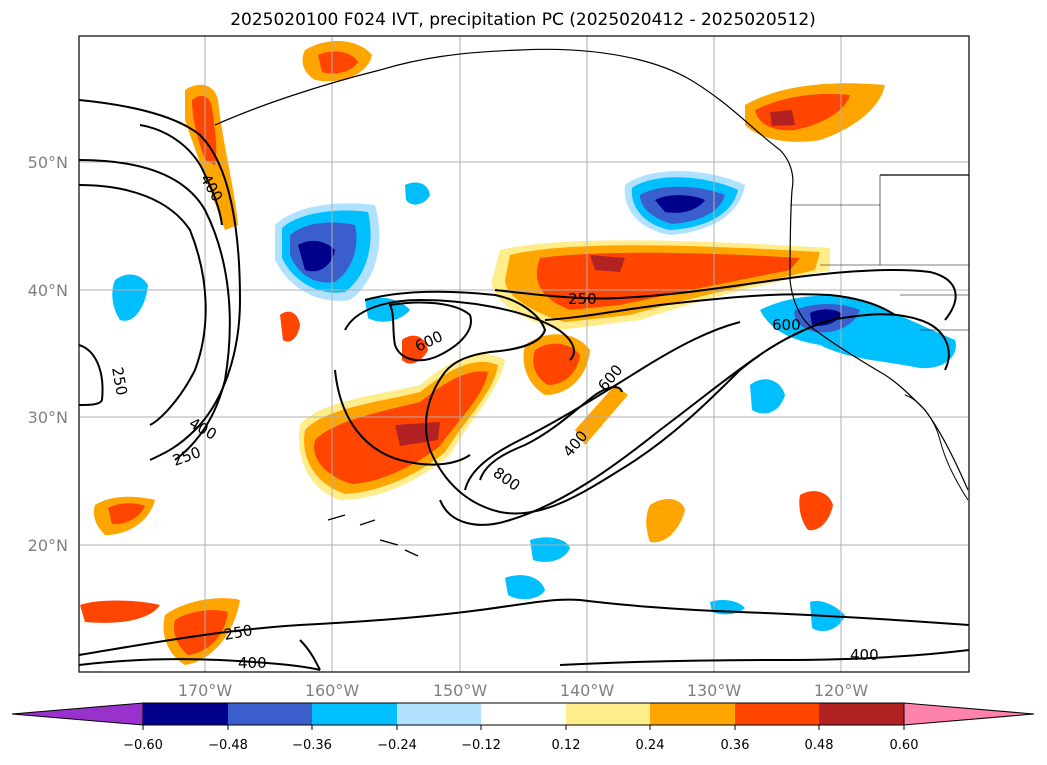 This screenshot has width=1047, height=765. Describe the element at coordinates (120, 611) in the screenshot. I see `anomaly-positive-far-sw` at that location.